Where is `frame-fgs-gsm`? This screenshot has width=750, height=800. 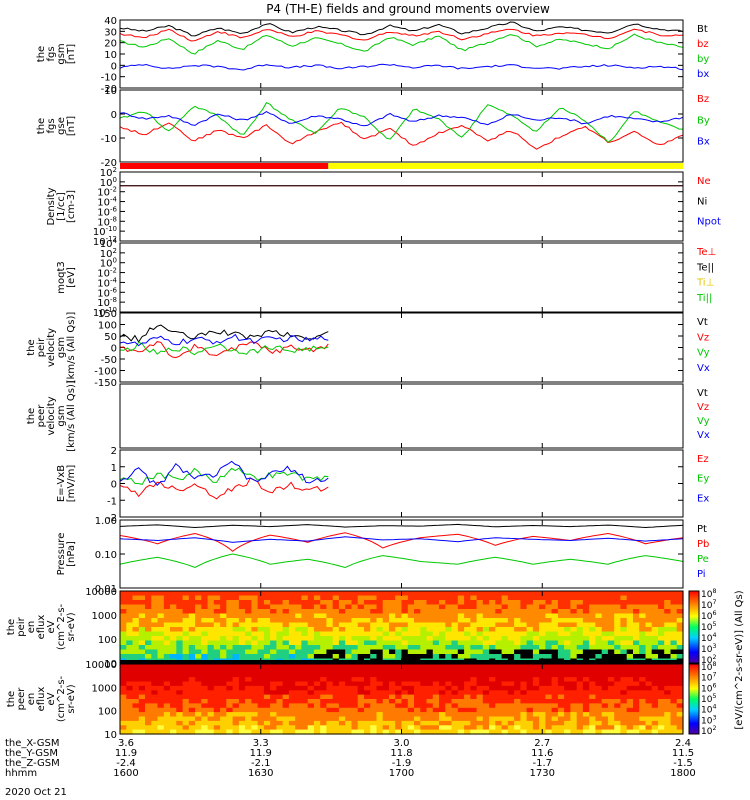
frame-fgs-gsm is located at coordinates (401, 54).